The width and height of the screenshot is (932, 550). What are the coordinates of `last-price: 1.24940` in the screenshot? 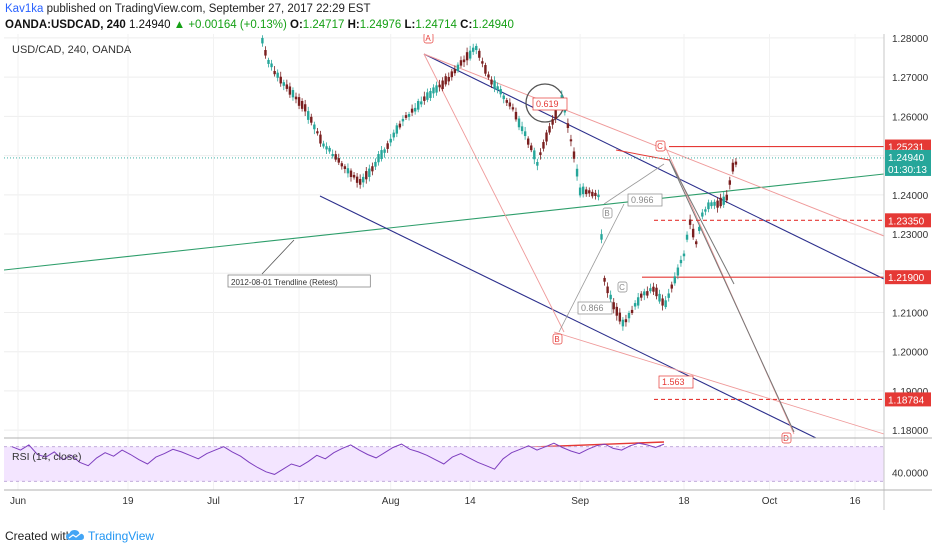 It's located at (149, 25).